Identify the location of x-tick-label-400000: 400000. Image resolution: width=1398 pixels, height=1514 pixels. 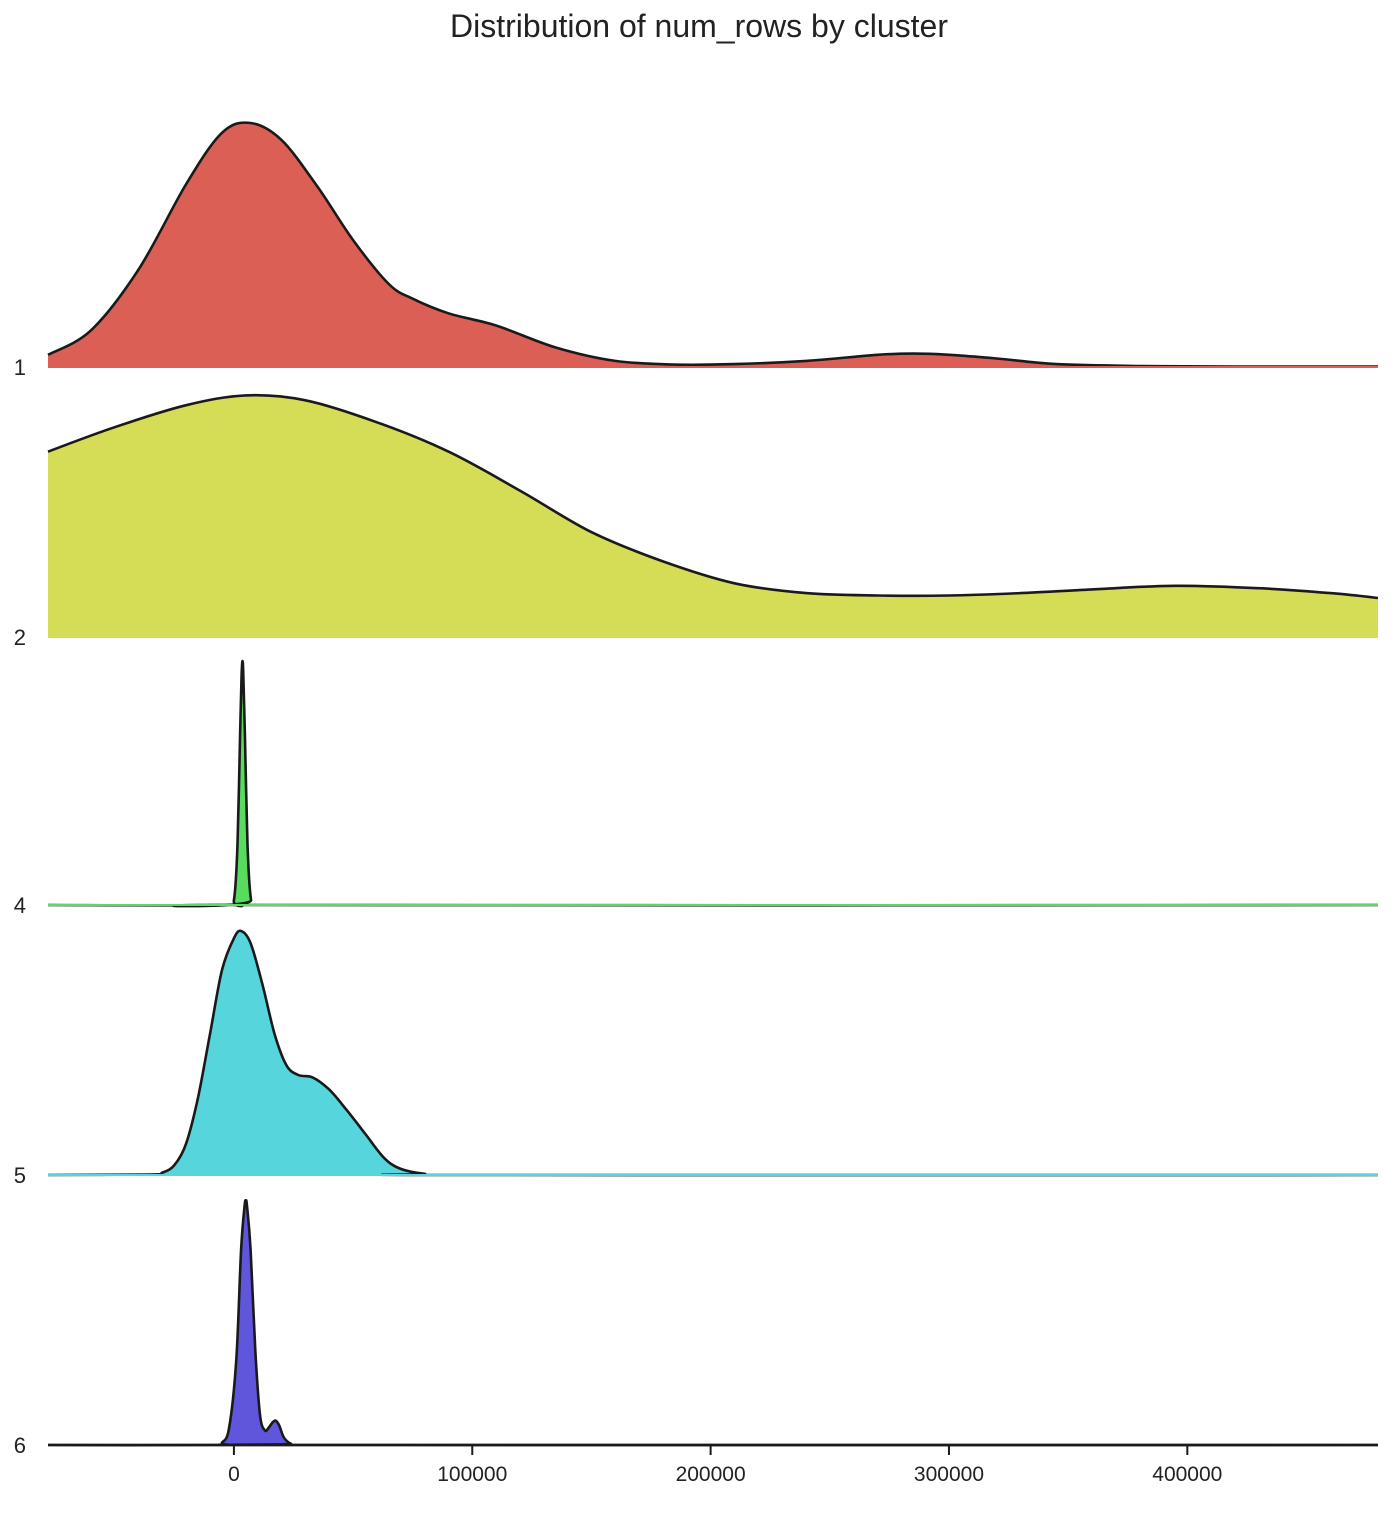
(1187, 1474).